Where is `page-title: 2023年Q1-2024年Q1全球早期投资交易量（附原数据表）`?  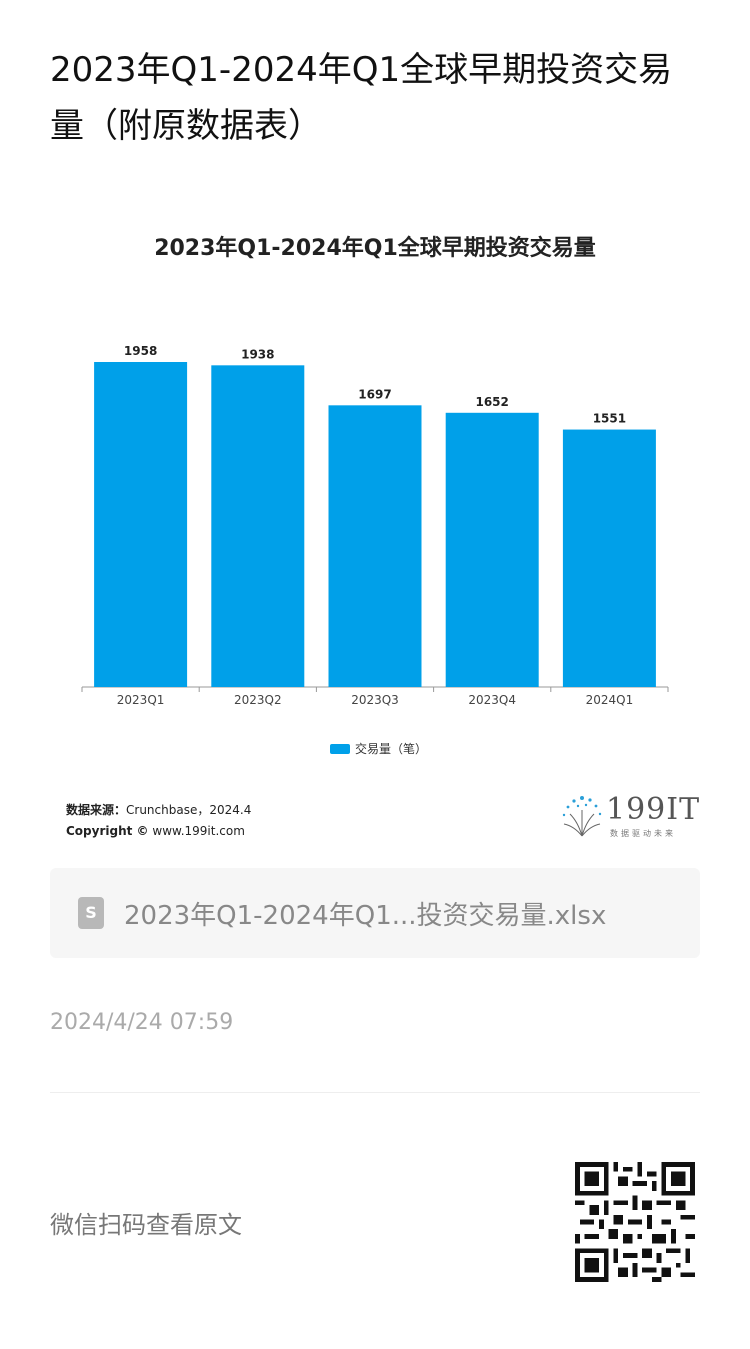
page-title: 2023年Q1-2024年Q1全球早期投资交易量（附原数据表） is located at coordinates (361, 98).